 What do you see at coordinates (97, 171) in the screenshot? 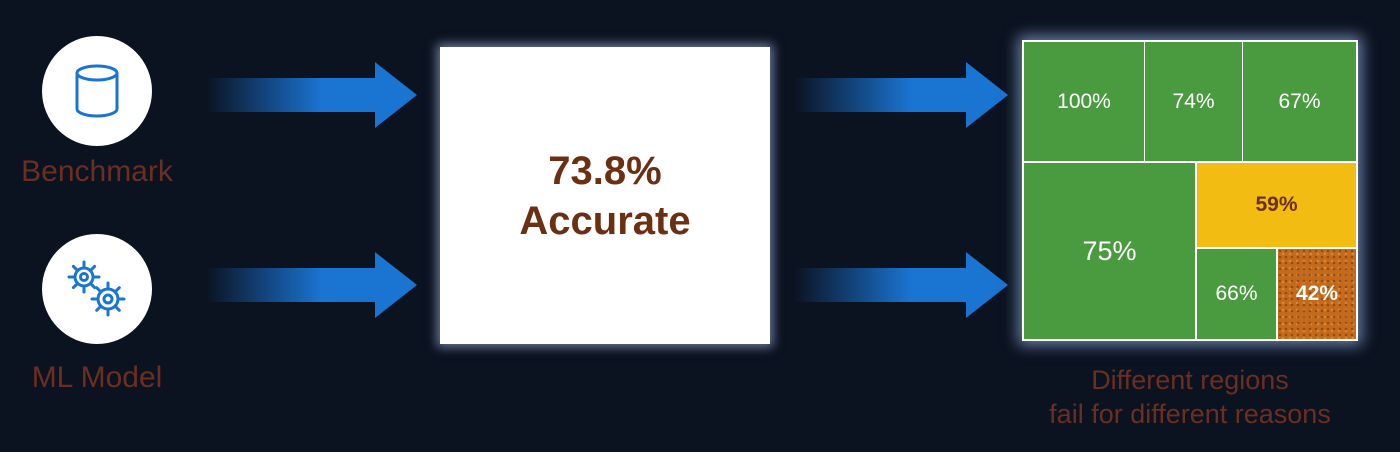
I see `benchmark-label: Benchmark` at bounding box center [97, 171].